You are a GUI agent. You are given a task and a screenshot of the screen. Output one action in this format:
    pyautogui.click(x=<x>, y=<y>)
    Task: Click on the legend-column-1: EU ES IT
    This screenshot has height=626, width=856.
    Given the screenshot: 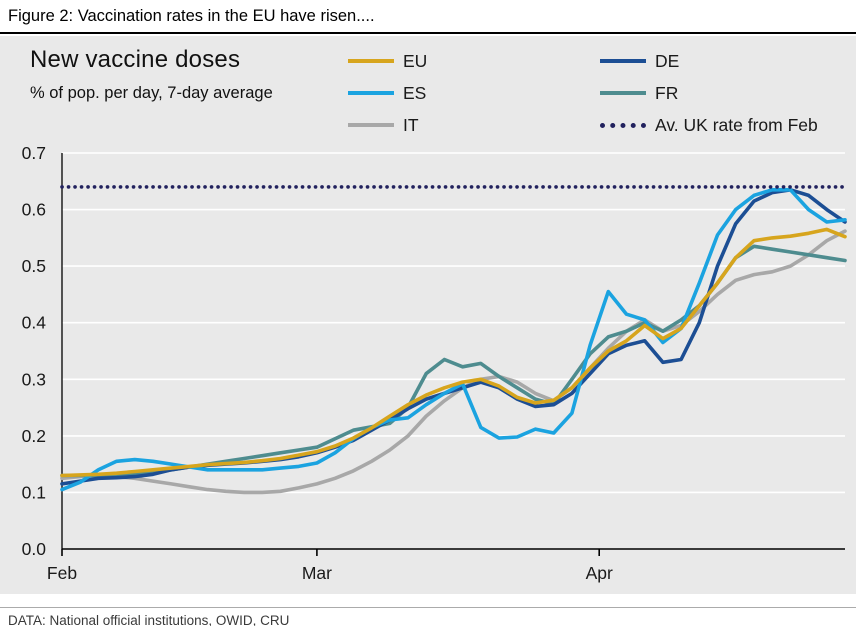 What is the action you would take?
    pyautogui.click(x=474, y=93)
    